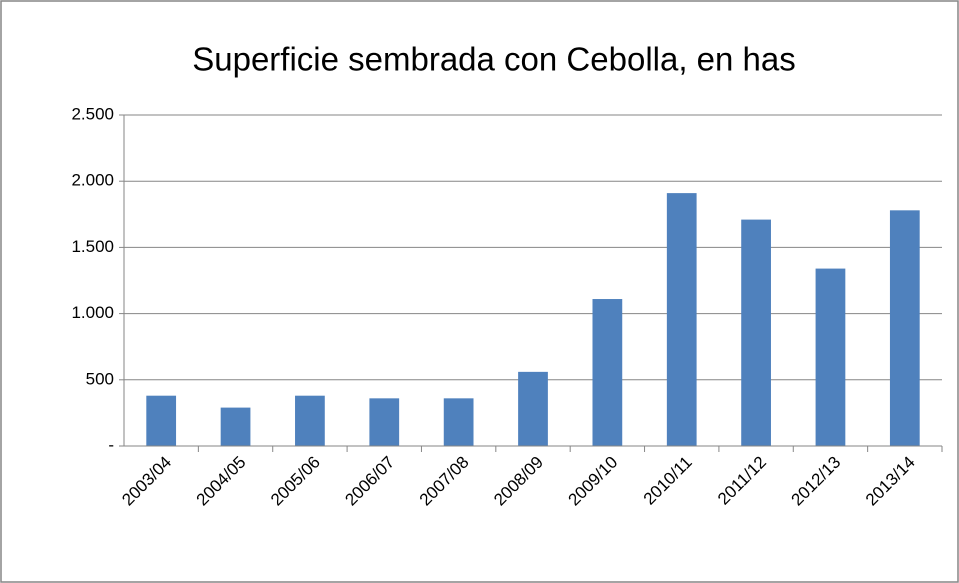 The width and height of the screenshot is (959, 583). I want to click on y-tick-label: 2.000, so click(92, 180).